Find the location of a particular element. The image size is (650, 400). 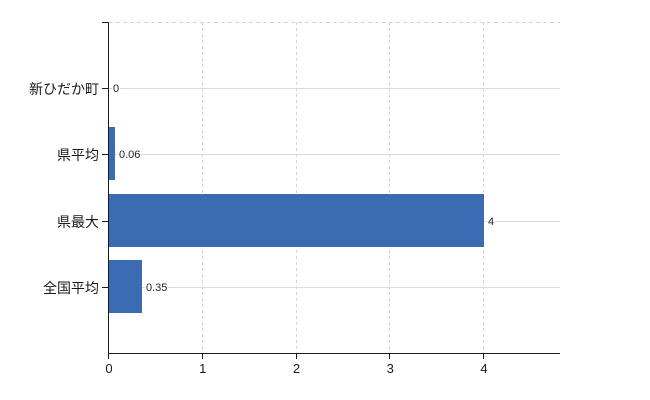

y-axis-line is located at coordinates (108, 187).